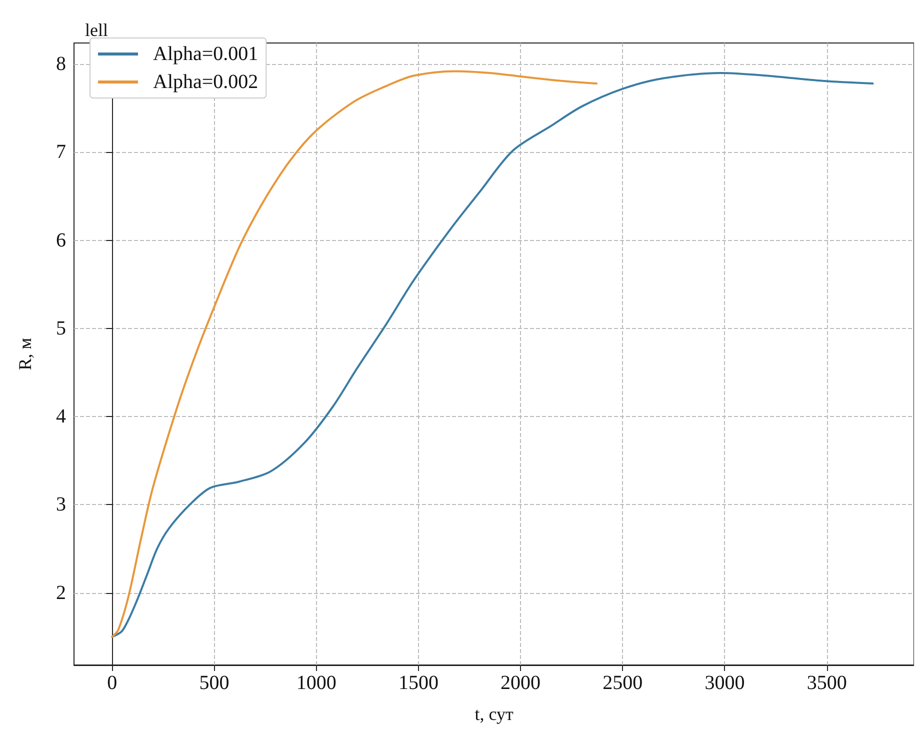 Image resolution: width=922 pixels, height=749 pixels. What do you see at coordinates (418, 683) in the screenshot?
I see `x-tick-label: 1500` at bounding box center [418, 683].